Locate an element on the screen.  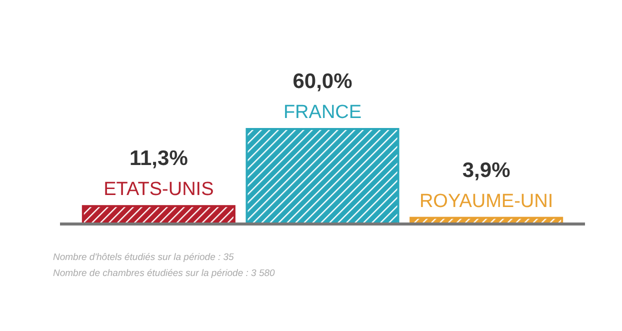
data-label: 3,9% is located at coordinates (486, 170).